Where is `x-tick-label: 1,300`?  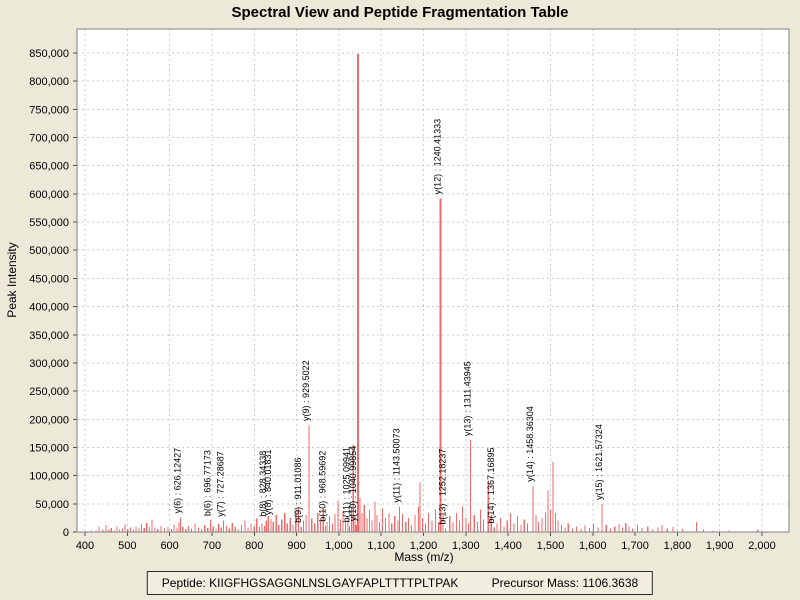 x-tick-label: 1,300 is located at coordinates (466, 546).